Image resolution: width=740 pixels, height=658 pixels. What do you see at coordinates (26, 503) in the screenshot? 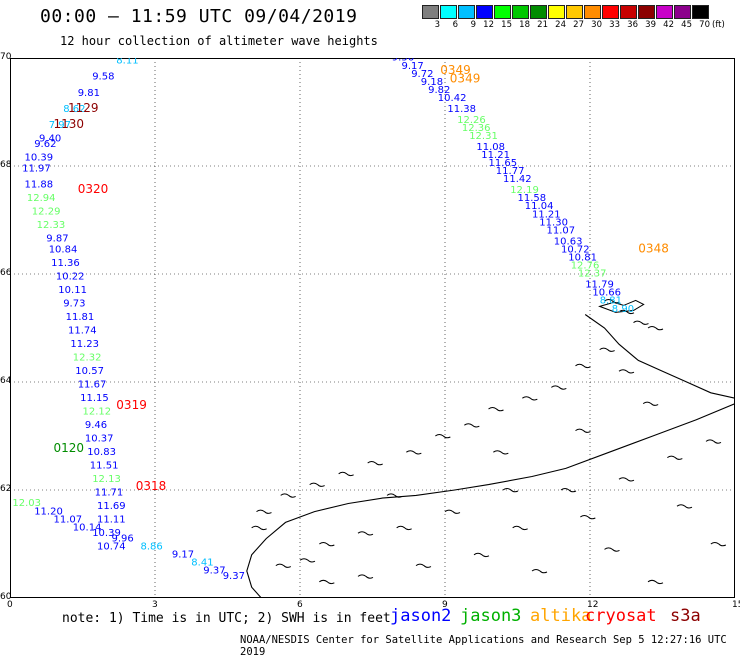
I see `wave-height-value: 12.03` at bounding box center [26, 503].